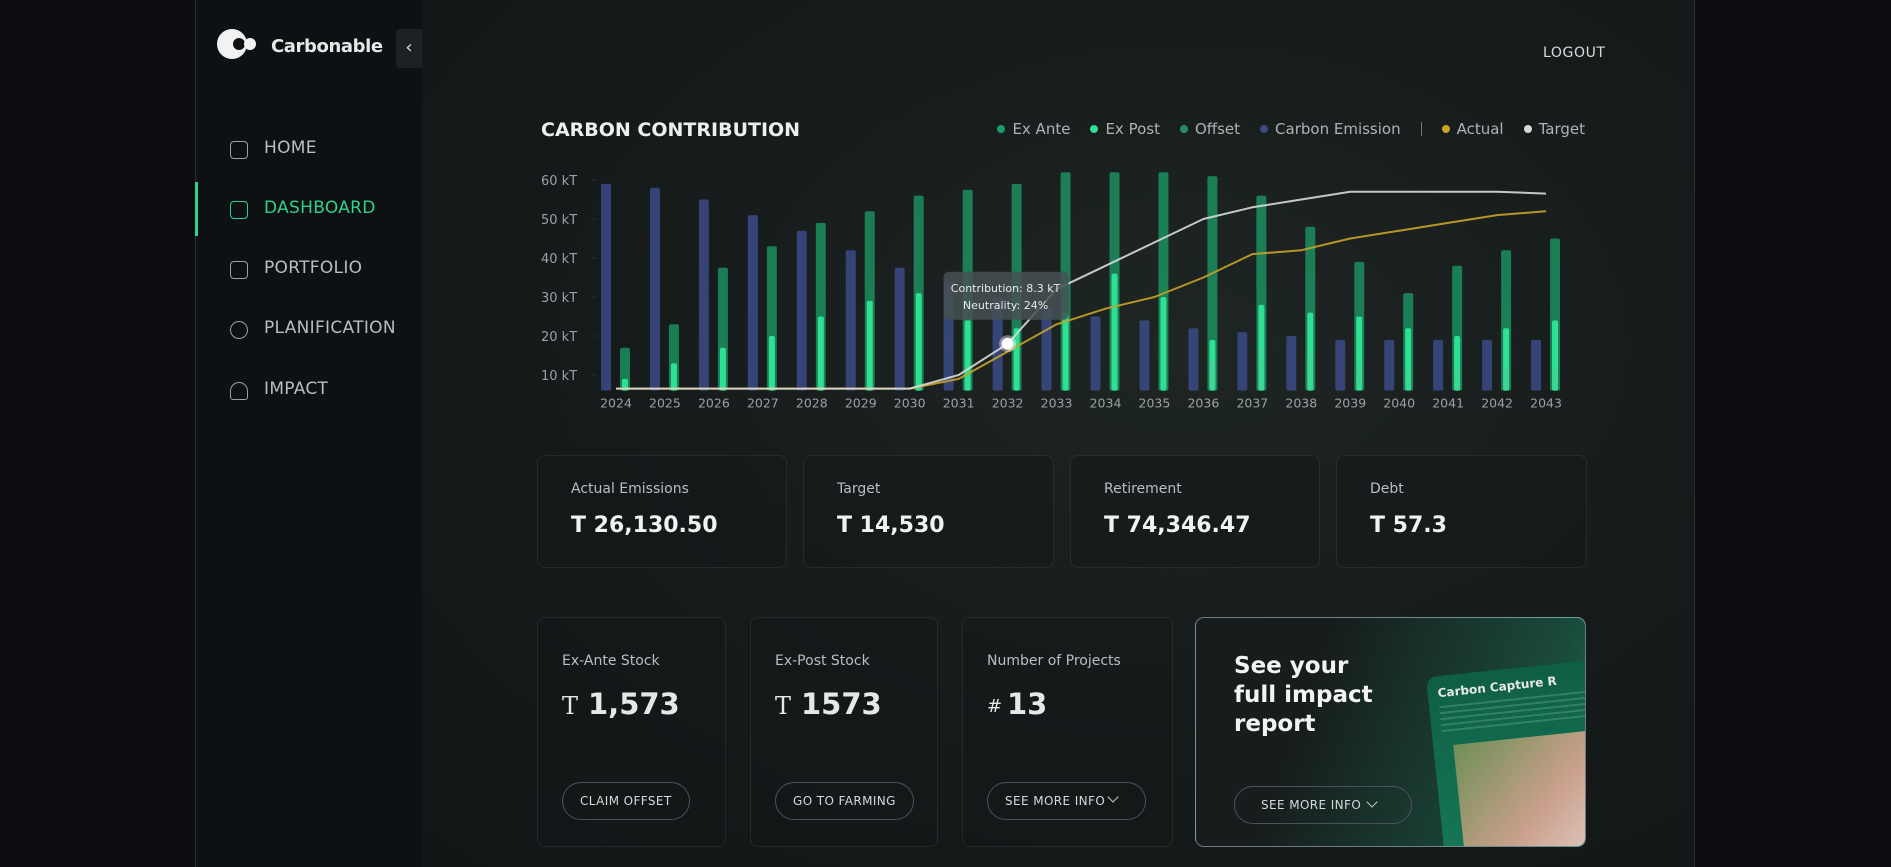  Describe the element at coordinates (330, 328) in the screenshot. I see `nav-item: PLANIFICATION` at that location.